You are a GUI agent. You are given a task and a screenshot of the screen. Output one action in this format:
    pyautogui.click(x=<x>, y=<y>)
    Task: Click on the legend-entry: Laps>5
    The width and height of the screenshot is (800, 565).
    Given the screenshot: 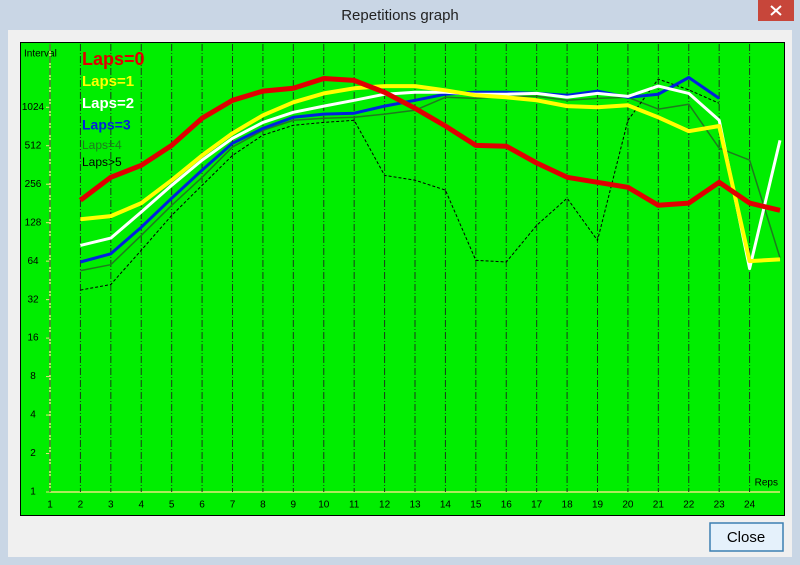 What is the action you would take?
    pyautogui.click(x=102, y=162)
    